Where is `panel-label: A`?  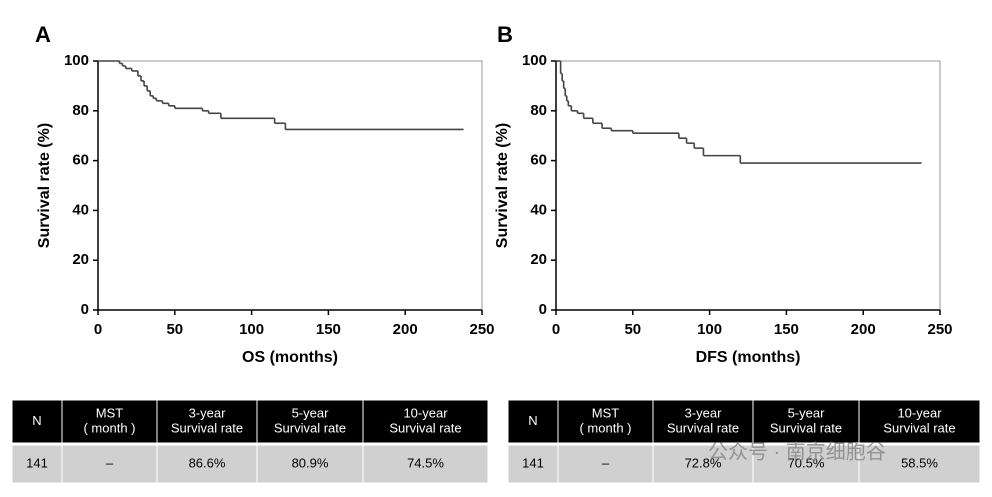 panel-label: A is located at coordinates (43, 34).